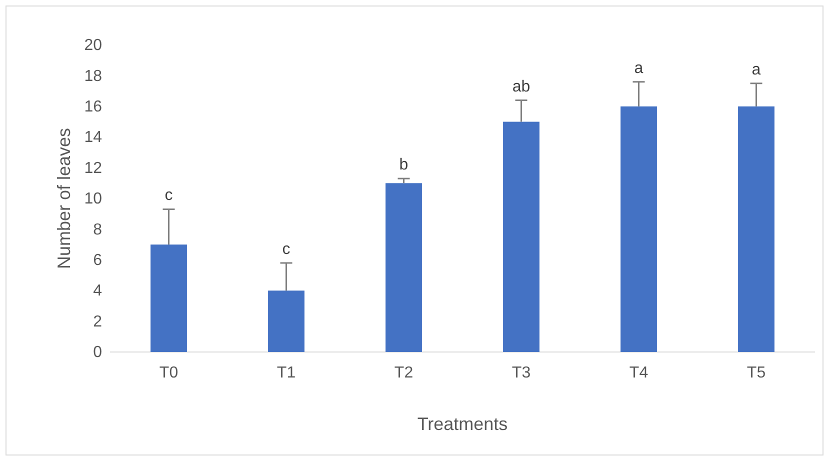 The width and height of the screenshot is (829, 461). What do you see at coordinates (97, 321) in the screenshot?
I see `y-tick-label: 2` at bounding box center [97, 321].